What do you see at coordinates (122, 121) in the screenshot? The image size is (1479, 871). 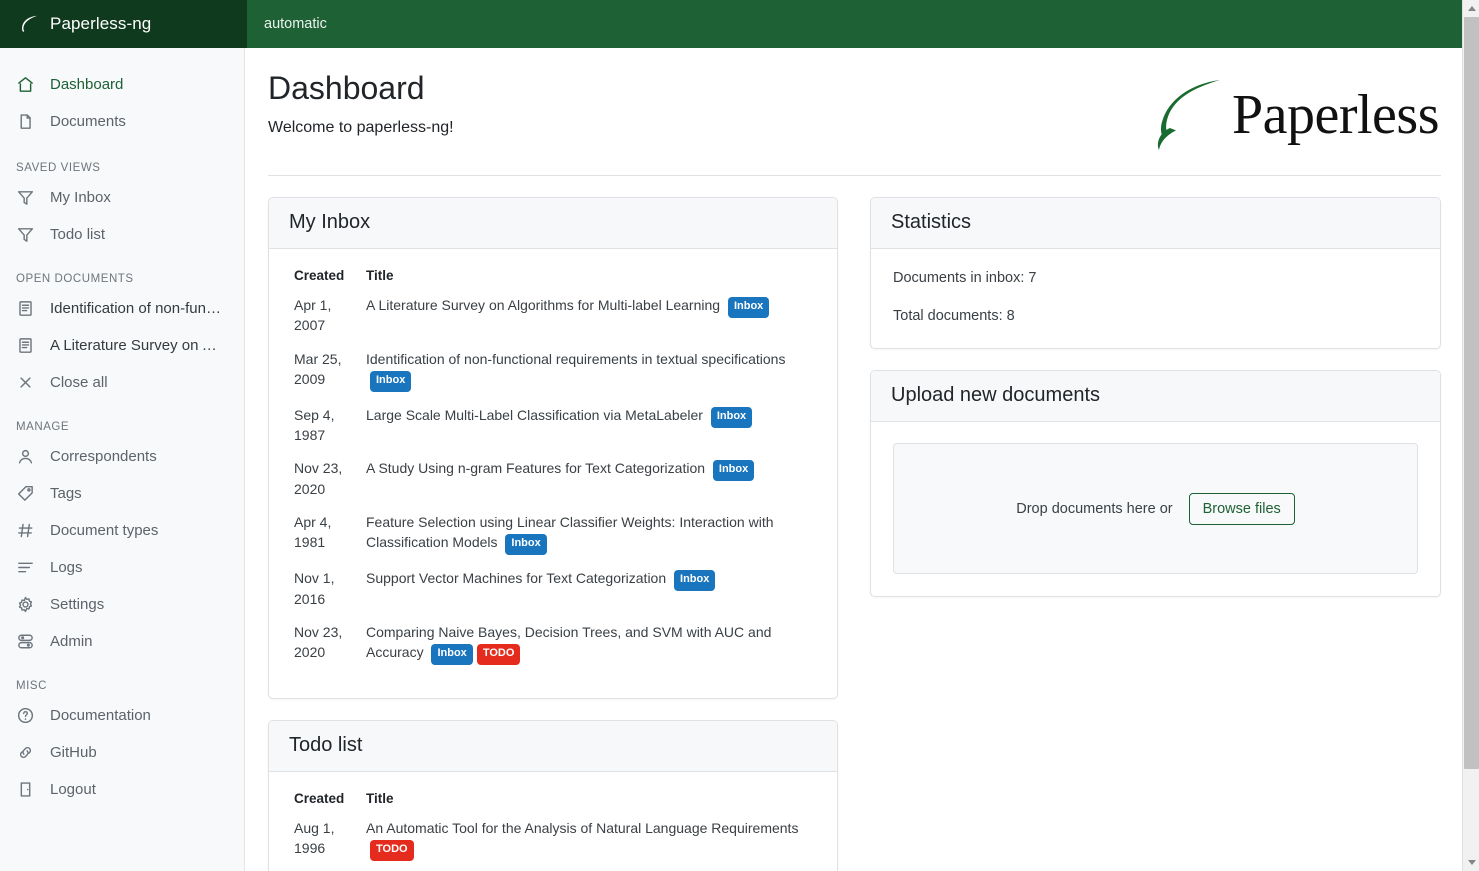 I see `sidebar-item-documents: Documents` at bounding box center [122, 121].